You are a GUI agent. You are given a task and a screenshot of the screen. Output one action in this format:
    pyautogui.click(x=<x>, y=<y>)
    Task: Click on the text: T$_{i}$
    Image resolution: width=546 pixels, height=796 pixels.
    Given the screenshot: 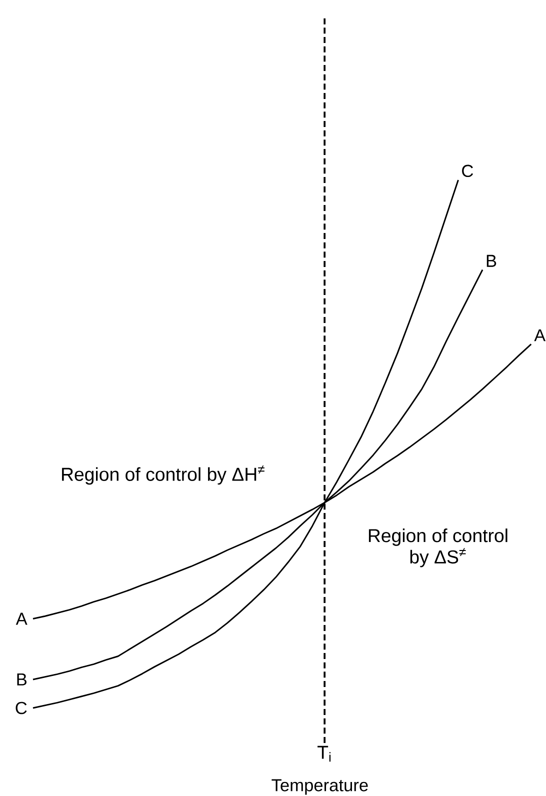 What is the action you would take?
    pyautogui.click(x=324, y=754)
    